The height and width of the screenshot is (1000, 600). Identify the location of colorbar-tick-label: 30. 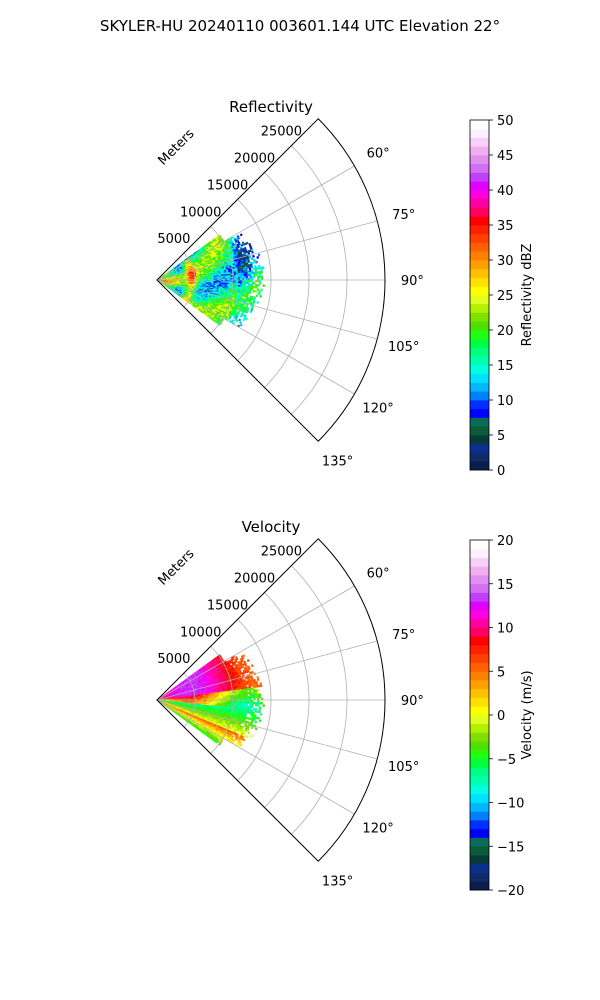
(505, 261).